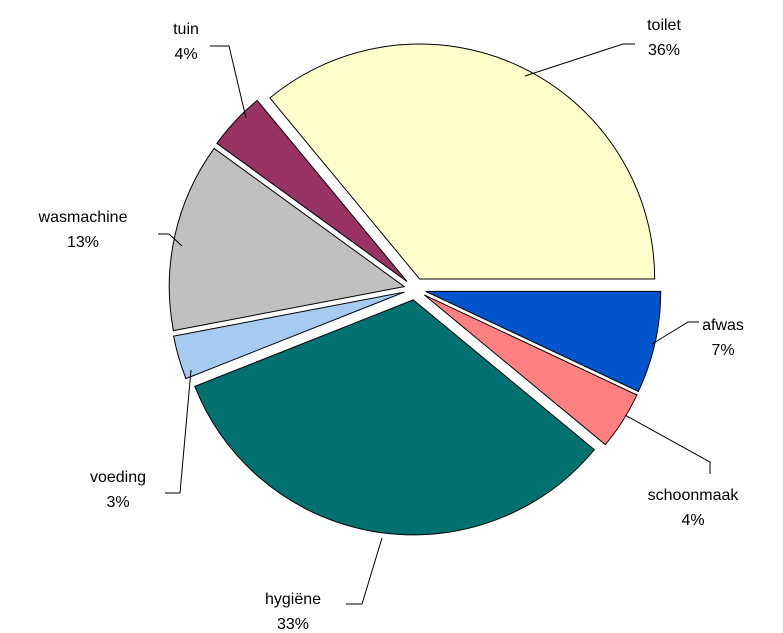 The width and height of the screenshot is (783, 633). I want to click on leader-line-toilet, so click(579, 60).